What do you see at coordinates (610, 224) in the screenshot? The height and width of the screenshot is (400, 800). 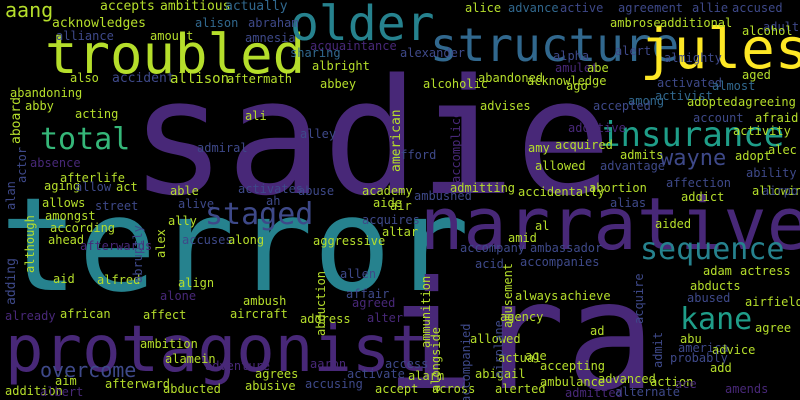 I see `word: narrative` at bounding box center [610, 224].